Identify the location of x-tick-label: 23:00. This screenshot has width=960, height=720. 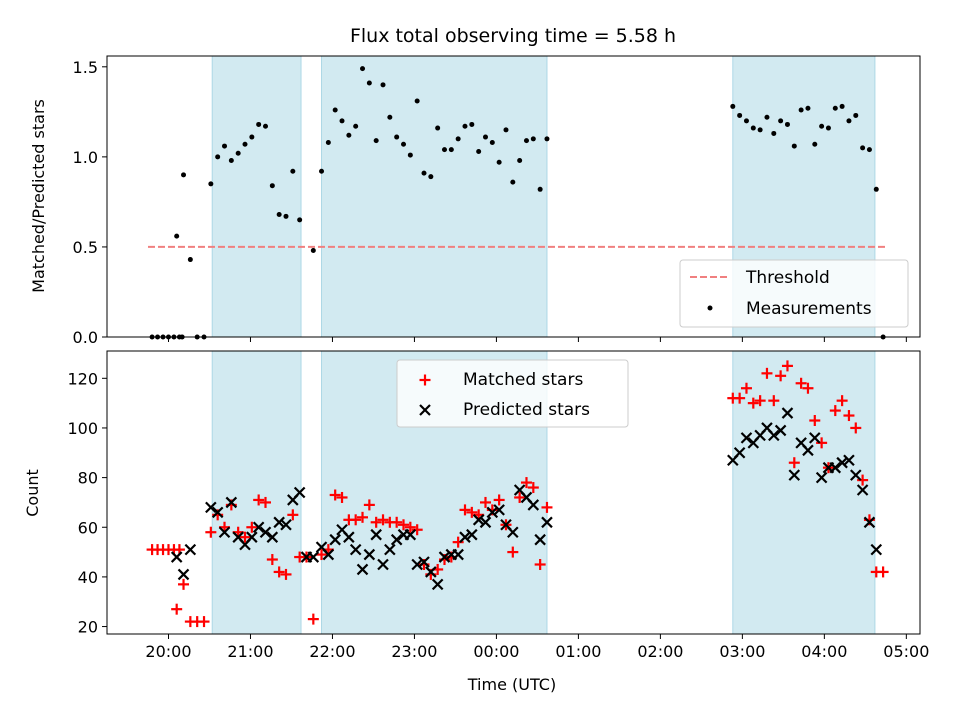
(414, 651).